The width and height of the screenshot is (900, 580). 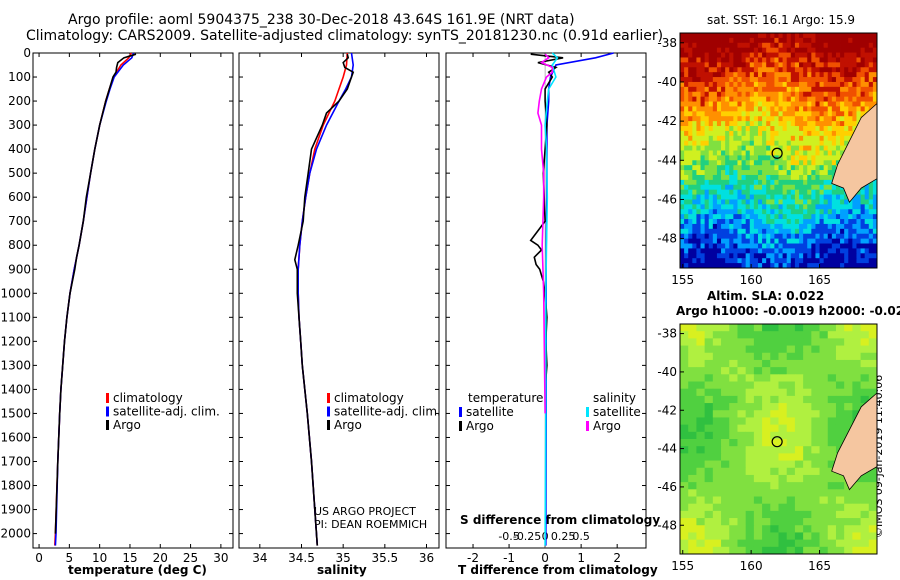 I want to click on depth-tick-label: 1000, so click(x=15, y=293).